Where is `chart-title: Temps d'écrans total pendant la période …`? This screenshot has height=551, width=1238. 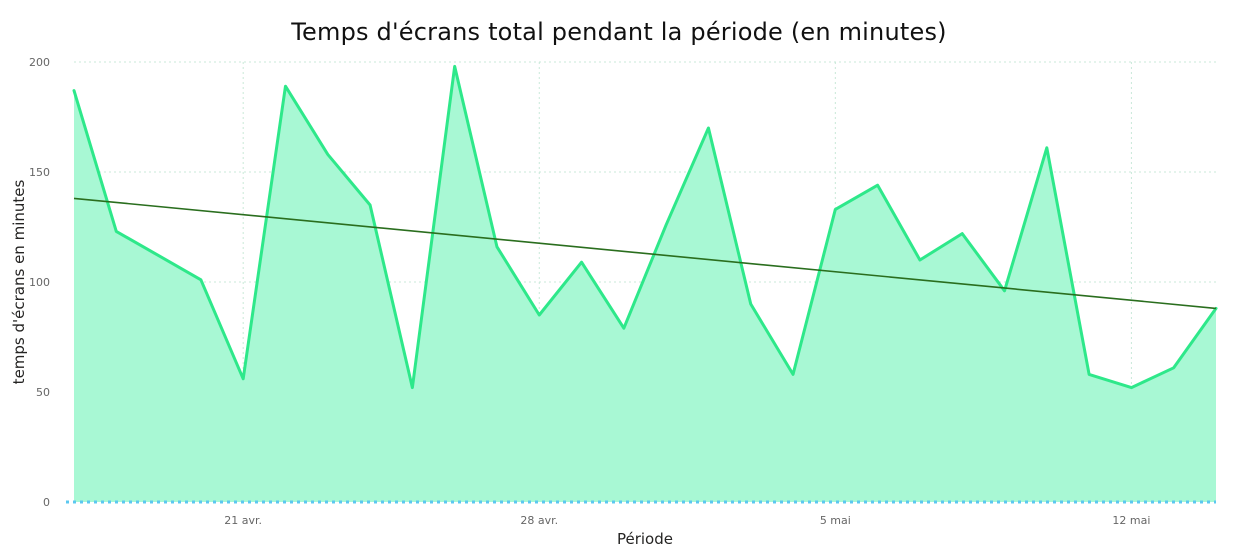
chart-title: Temps d'écrans total pendant la période … is located at coordinates (619, 32).